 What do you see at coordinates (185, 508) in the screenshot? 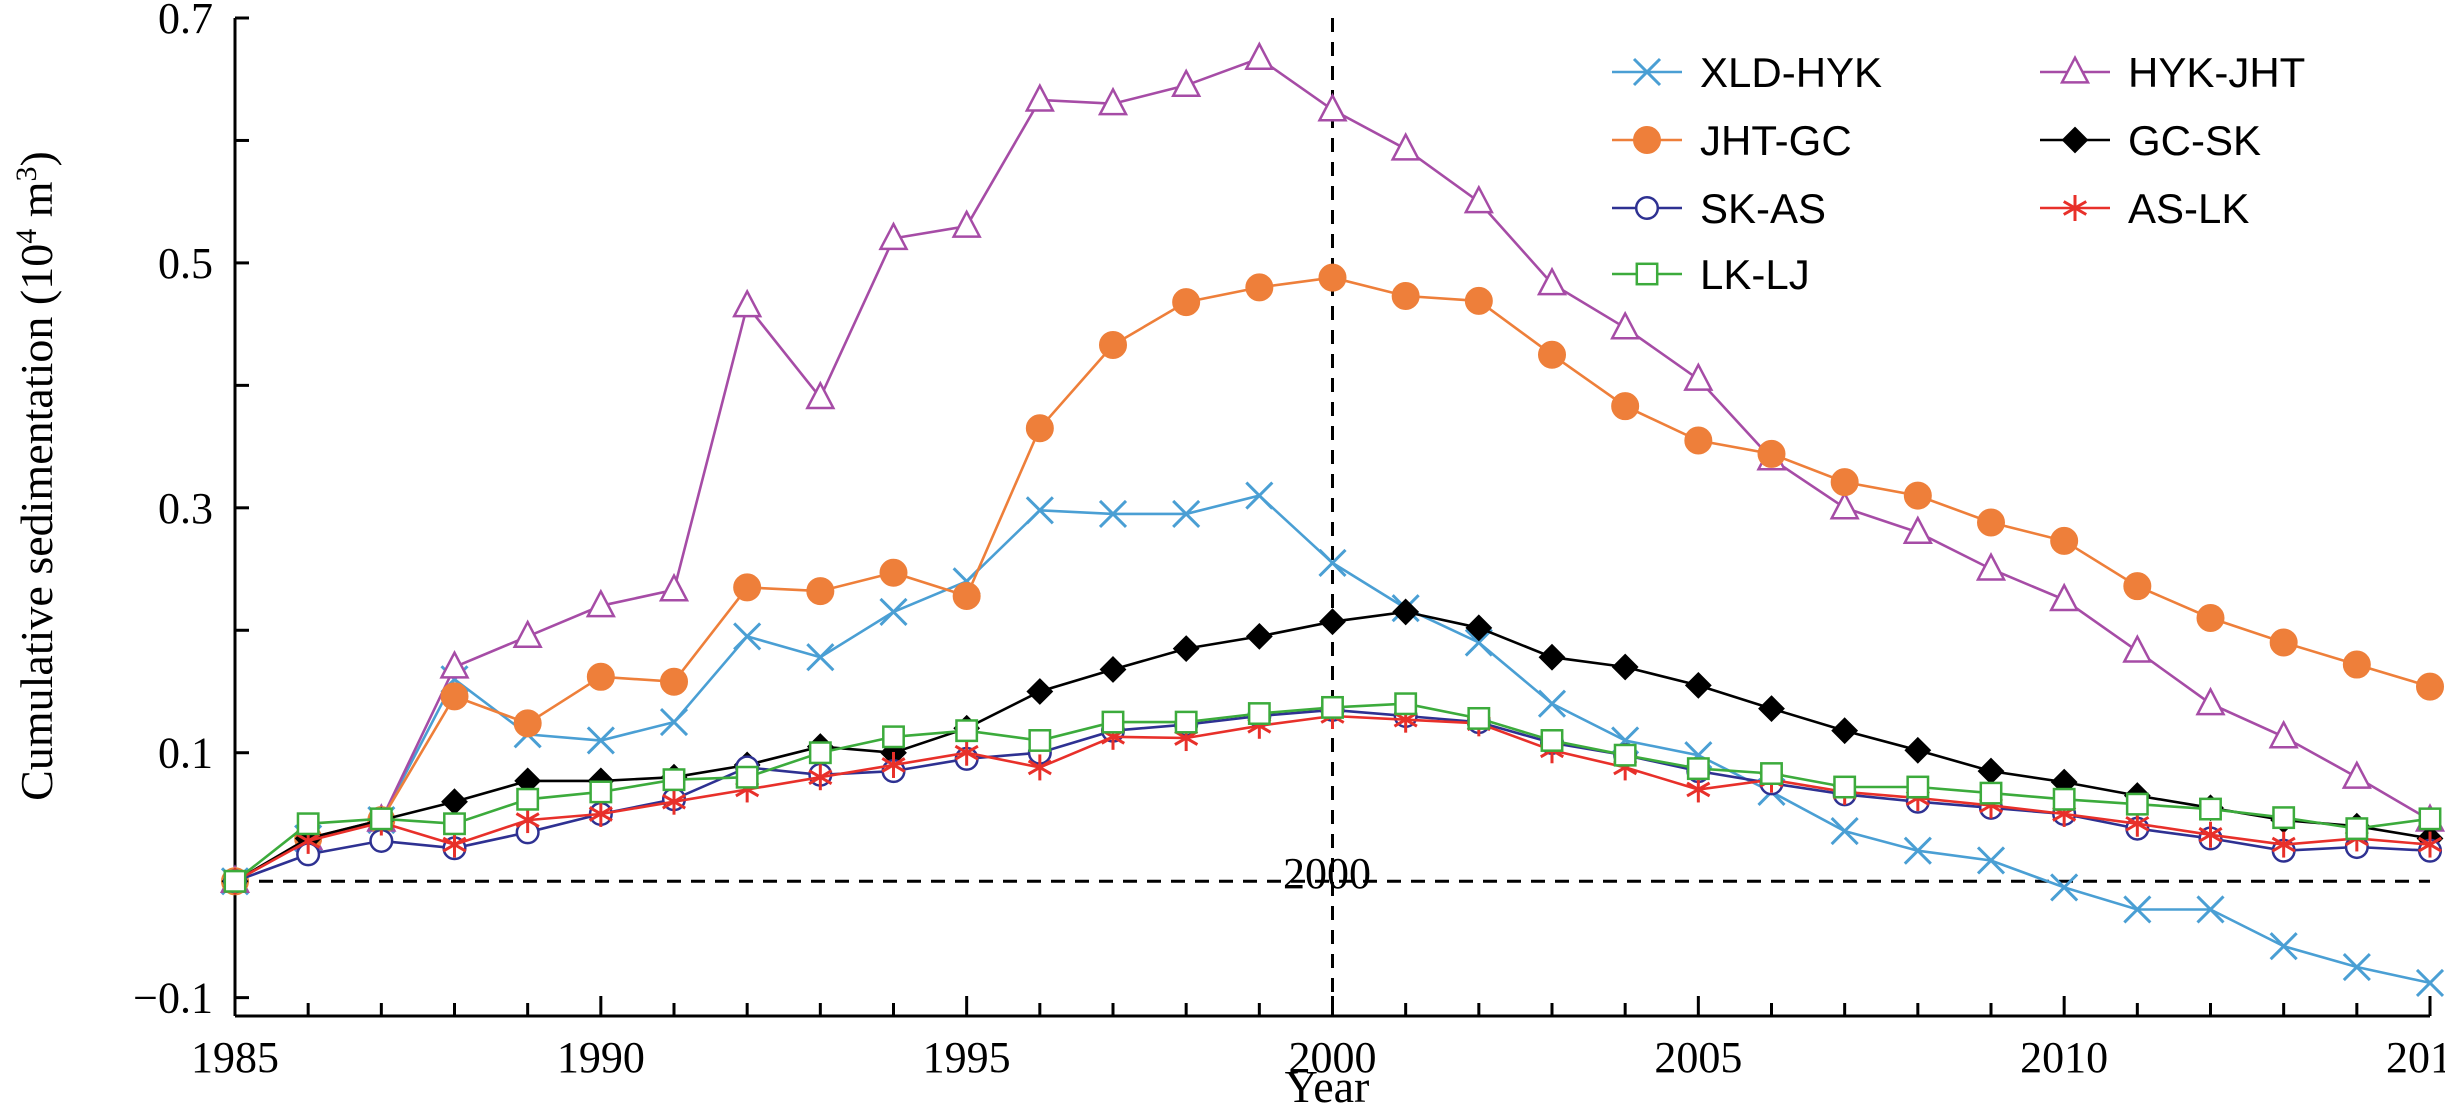
I see `y-tick-label: 0.3` at bounding box center [185, 508].